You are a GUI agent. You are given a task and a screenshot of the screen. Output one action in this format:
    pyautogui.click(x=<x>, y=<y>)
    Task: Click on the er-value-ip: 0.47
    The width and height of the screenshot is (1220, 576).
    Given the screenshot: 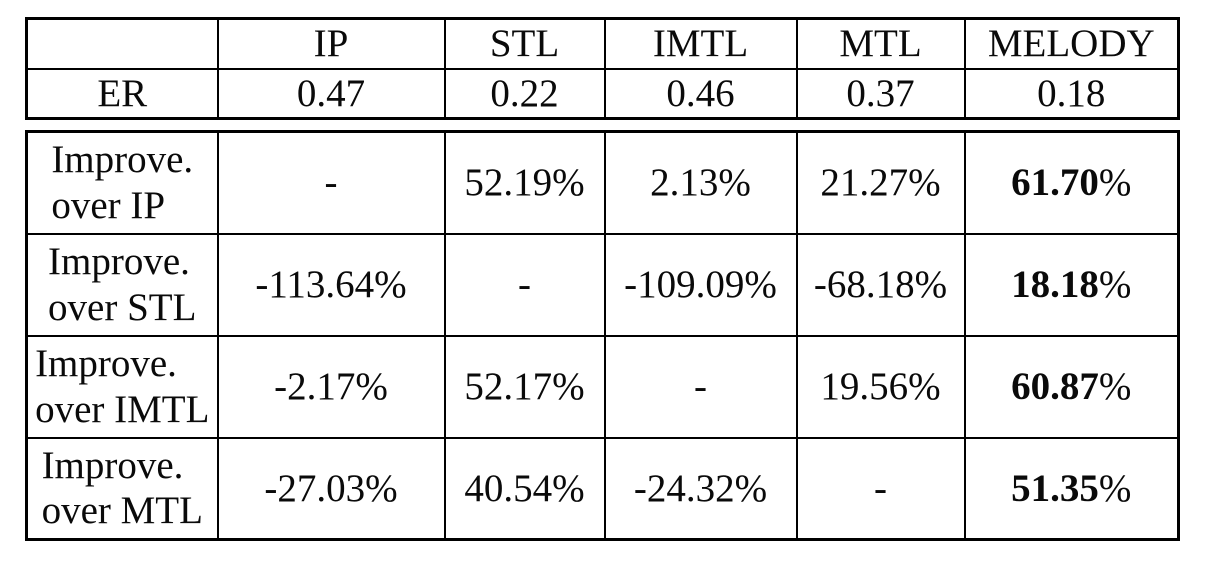 What is the action you would take?
    pyautogui.click(x=331, y=93)
    